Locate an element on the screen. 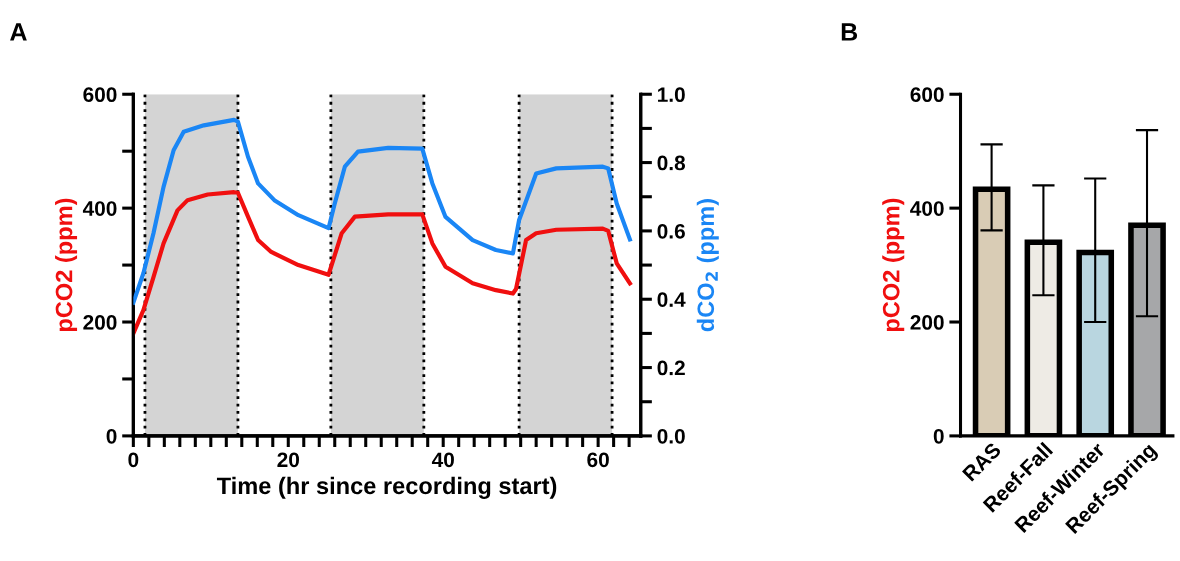 This screenshot has width=1180, height=561. x-axis-title: Time (hr since recording start) is located at coordinates (386, 487).